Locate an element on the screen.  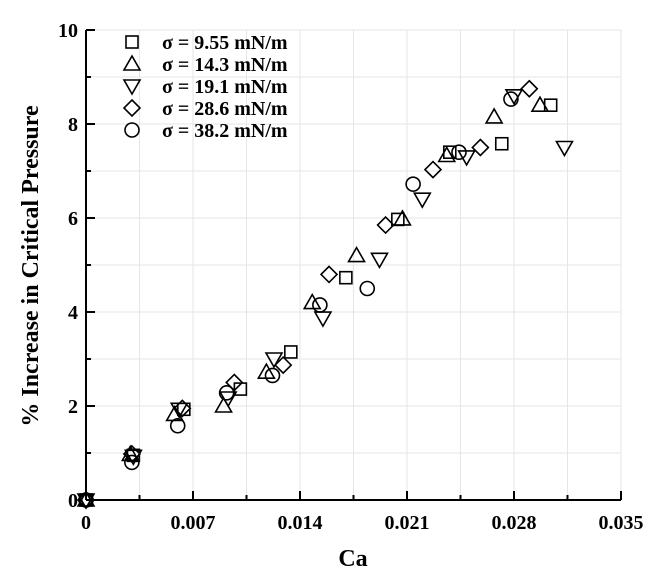
legend-label-4: σ = 38.2 mN/m is located at coordinates (225, 131).